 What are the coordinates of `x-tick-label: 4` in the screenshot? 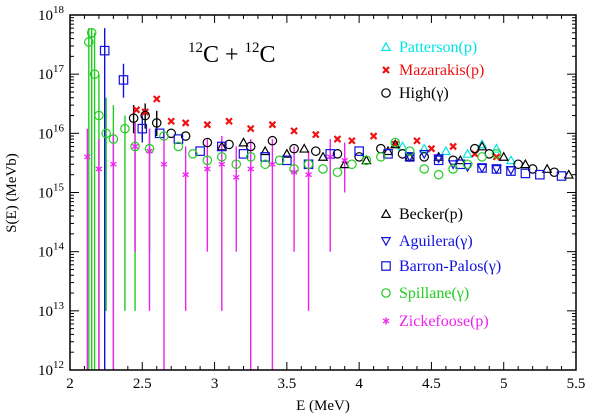 It's located at (359, 384).